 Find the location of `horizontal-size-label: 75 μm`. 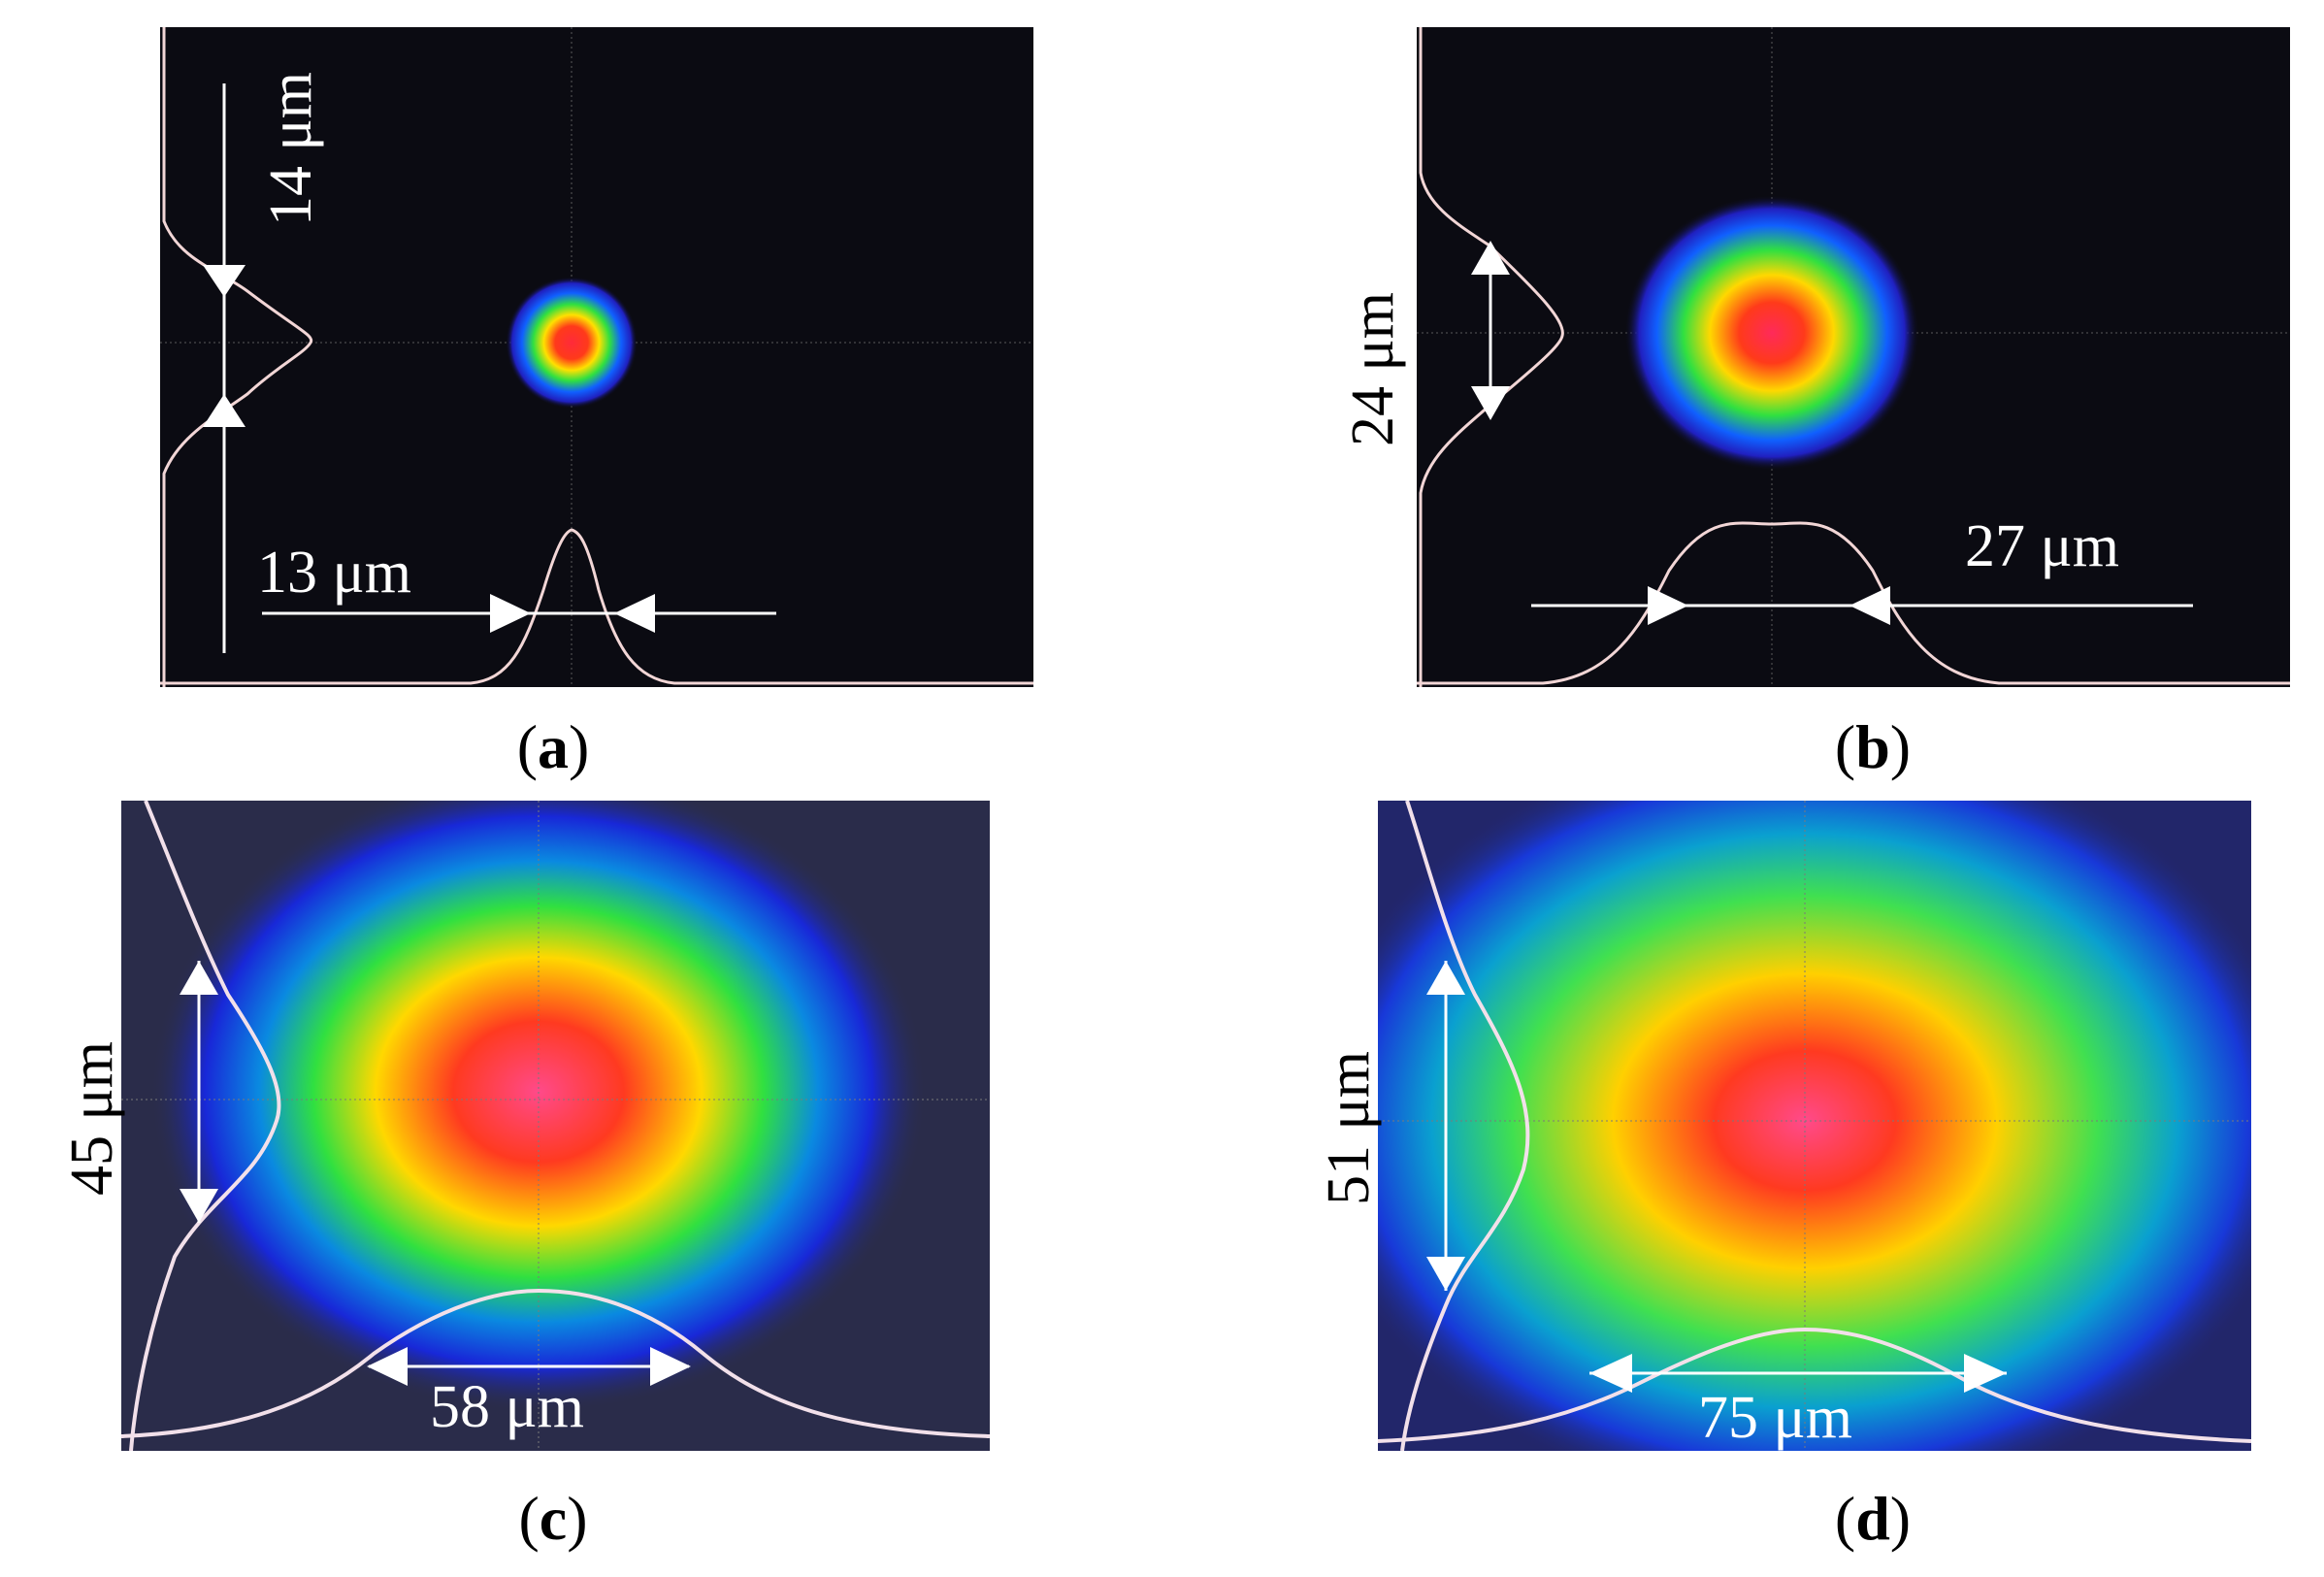

horizontal-size-label: 75 μm is located at coordinates (1775, 1418).